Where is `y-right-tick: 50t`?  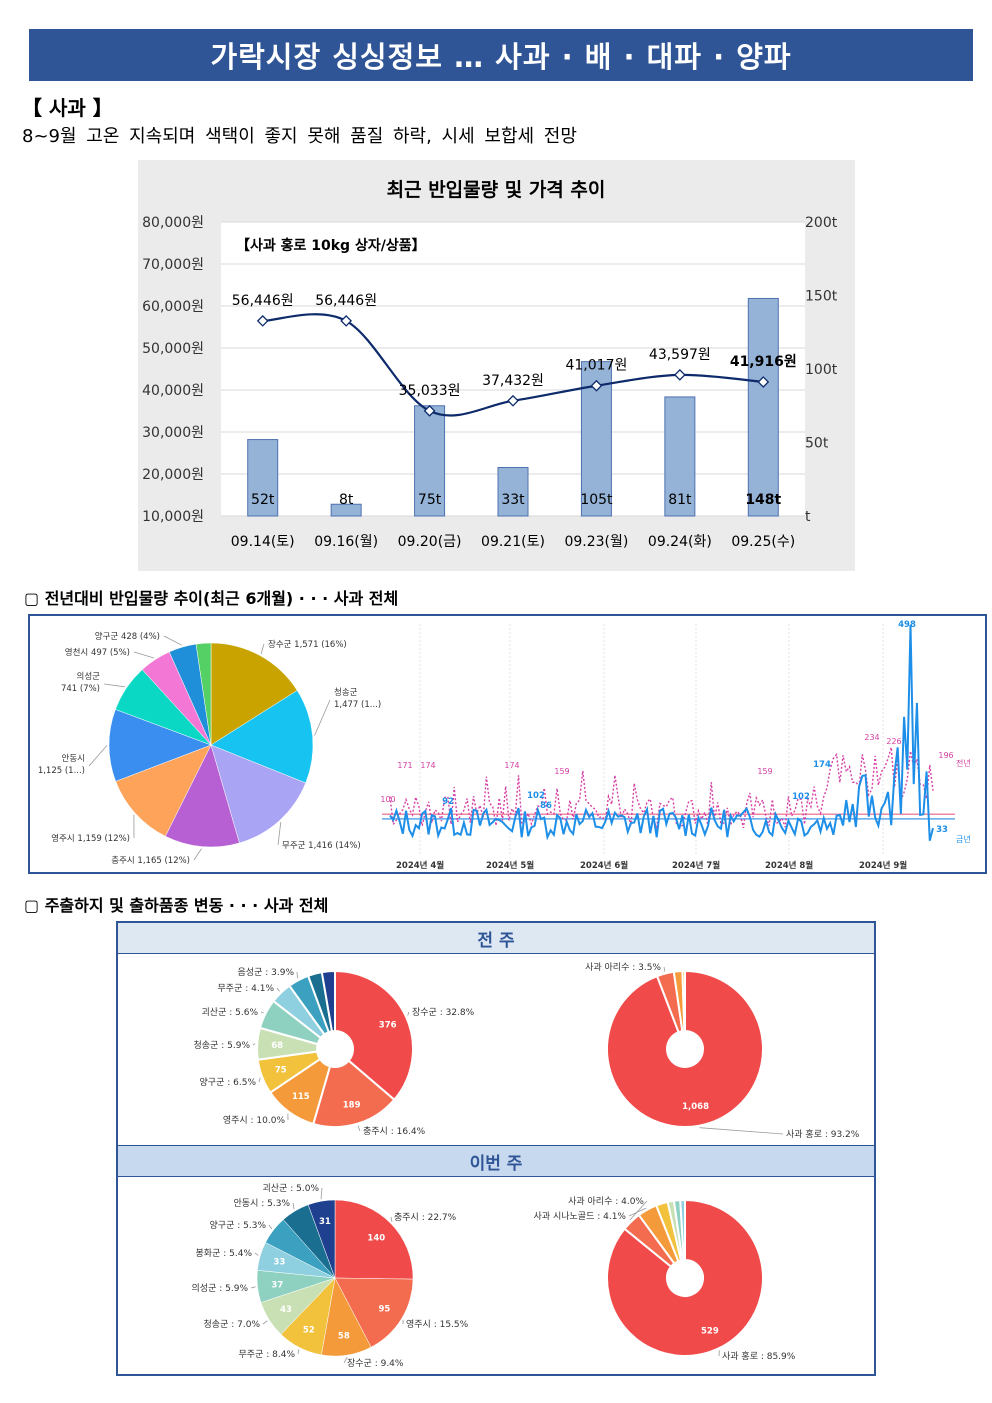
y-right-tick: 50t is located at coordinates (817, 444).